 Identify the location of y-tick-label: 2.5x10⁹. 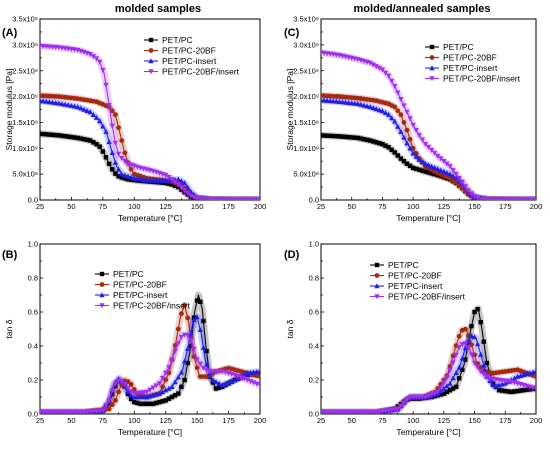
(25, 70).